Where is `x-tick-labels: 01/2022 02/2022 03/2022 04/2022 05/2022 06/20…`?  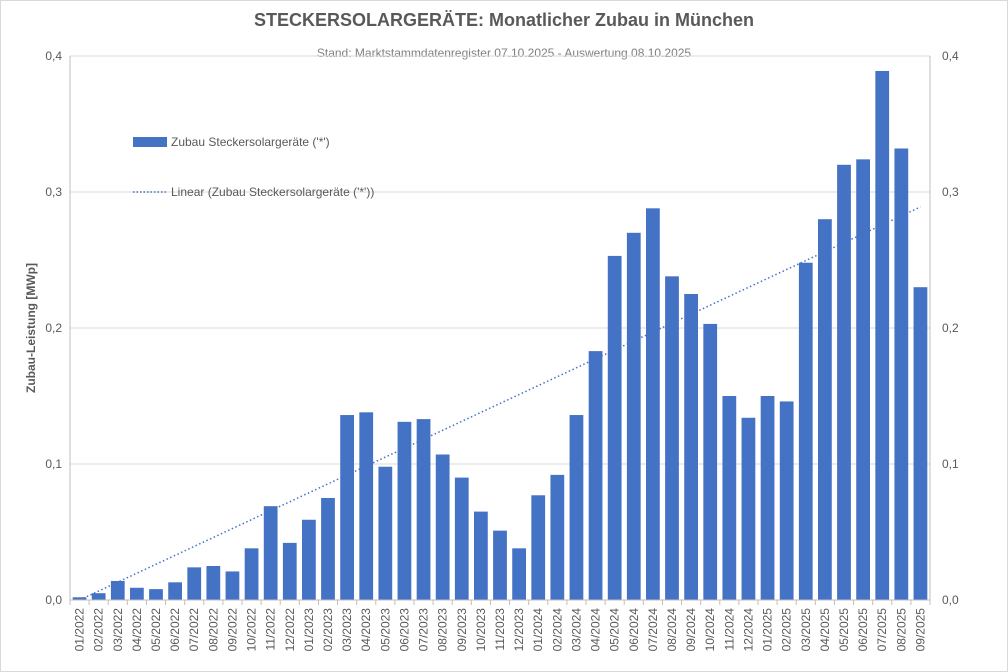
x-tick-labels: 01/2022 02/2022 03/2022 04/2022 05/2022 06/20… is located at coordinates (500, 630).